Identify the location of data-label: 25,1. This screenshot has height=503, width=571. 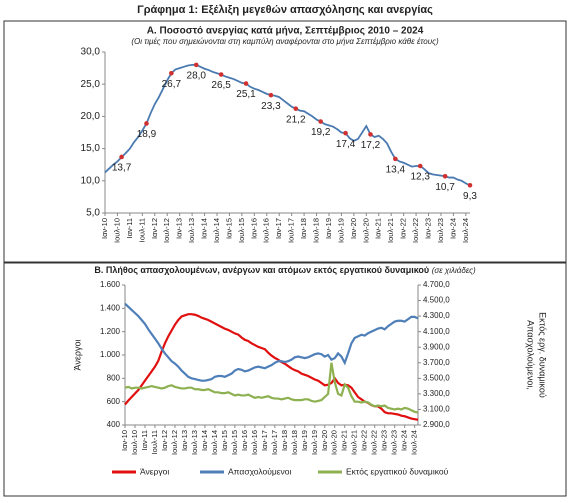
(246, 94).